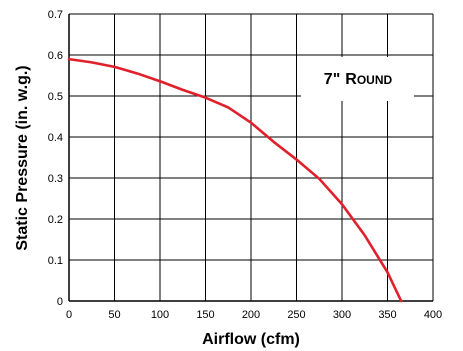  Describe the element at coordinates (342, 315) in the screenshot. I see `x-tick-label: 300` at that location.